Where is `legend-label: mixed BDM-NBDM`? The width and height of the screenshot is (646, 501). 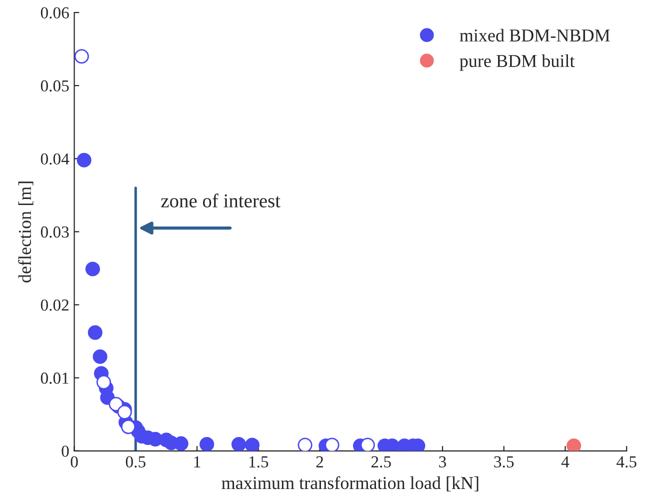
legend-label: mixed BDM-NBDM is located at coordinates (535, 35).